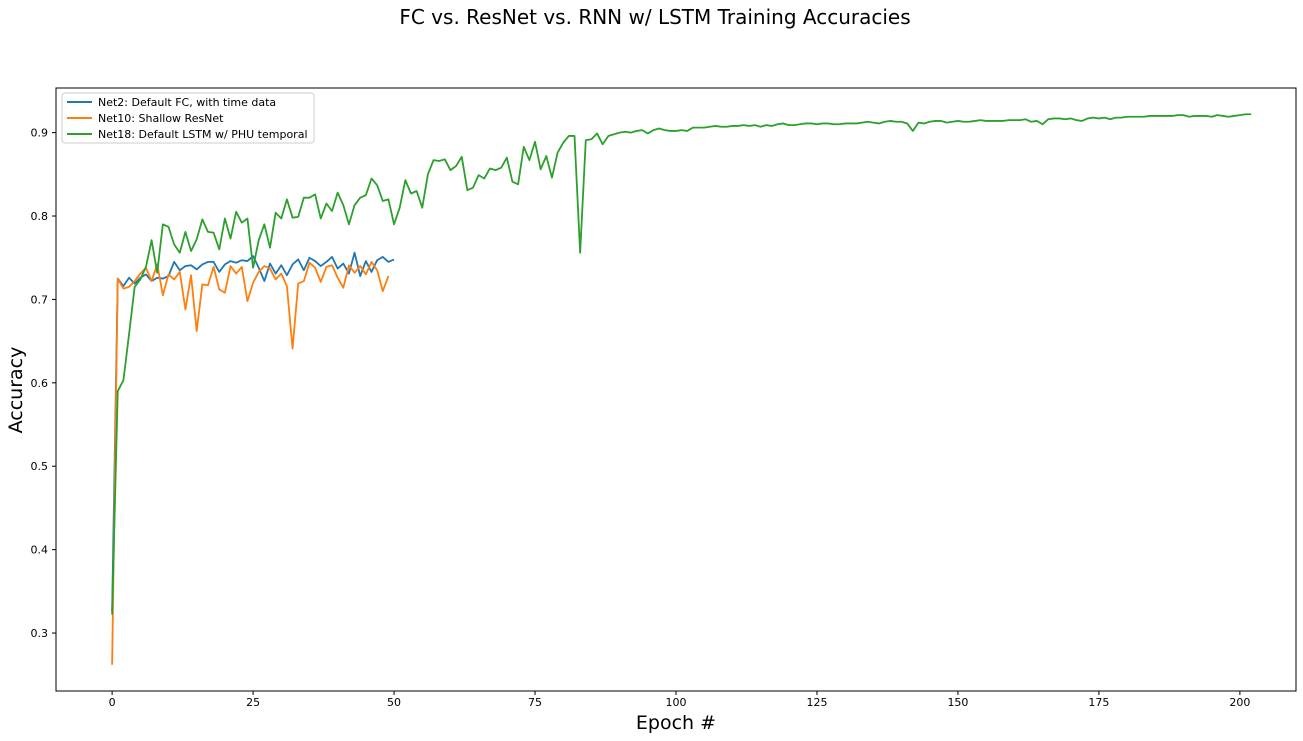 This screenshot has width=1303, height=741. What do you see at coordinates (535, 702) in the screenshot?
I see `x-tick-label: 75` at bounding box center [535, 702].